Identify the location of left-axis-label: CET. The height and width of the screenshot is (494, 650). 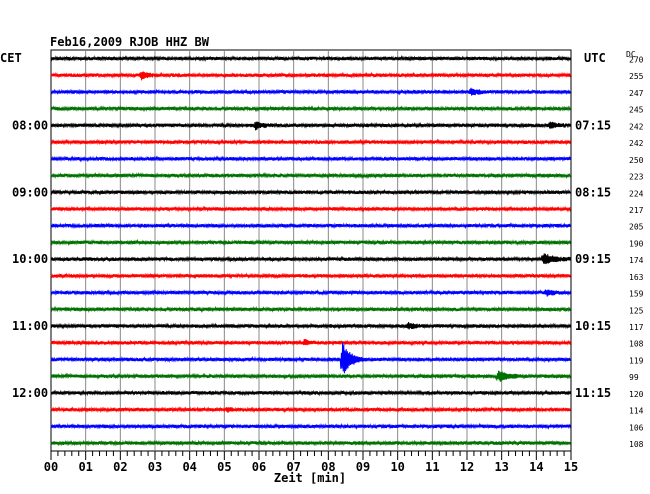
(11, 58).